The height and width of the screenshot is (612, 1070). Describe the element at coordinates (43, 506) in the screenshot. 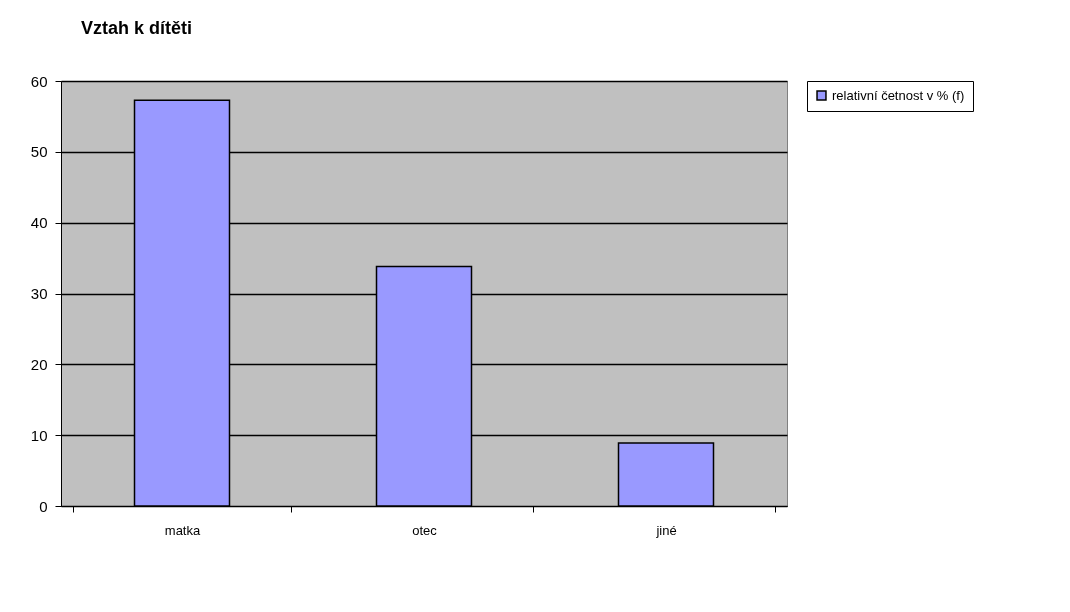

I see `y-tick-label: 0` at that location.